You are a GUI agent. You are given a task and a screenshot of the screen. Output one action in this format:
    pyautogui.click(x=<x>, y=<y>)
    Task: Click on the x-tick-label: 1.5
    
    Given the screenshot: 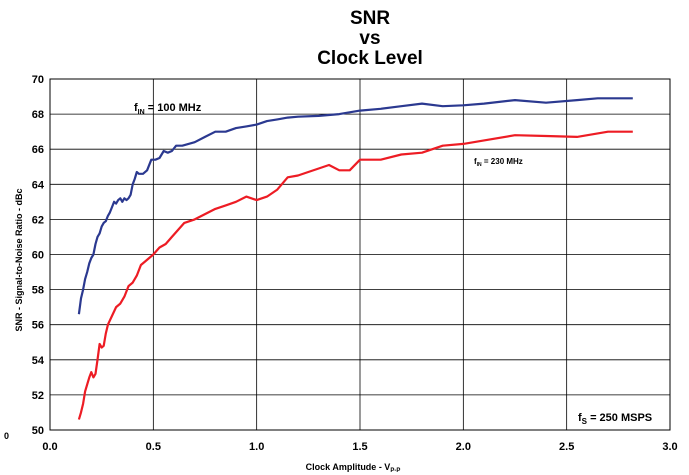 What is the action you would take?
    pyautogui.click(x=359, y=447)
    